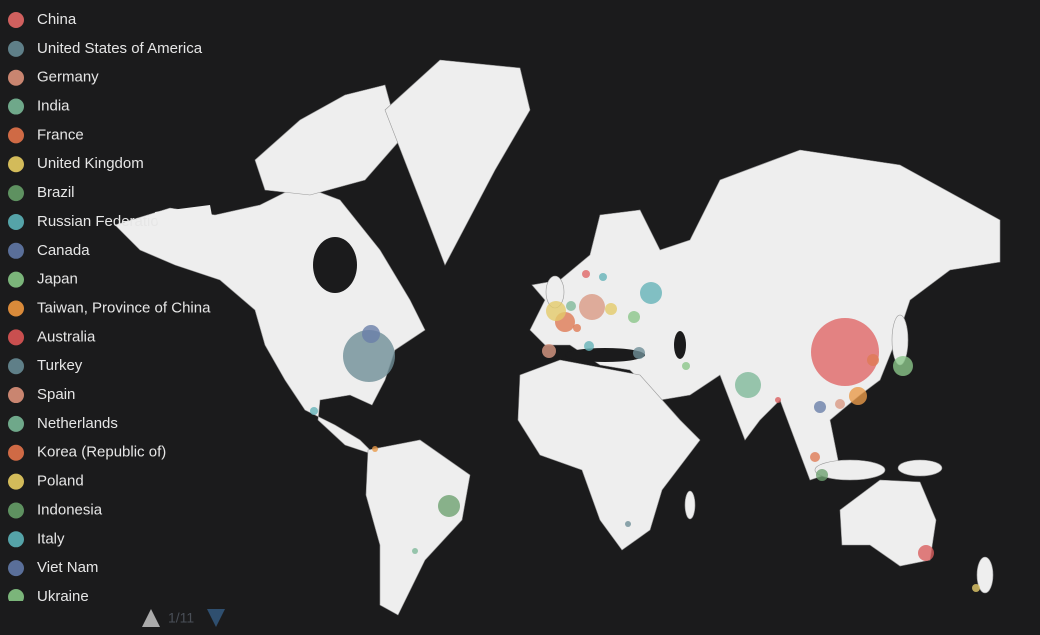 The width and height of the screenshot is (1040, 635). Describe the element at coordinates (60, 134) in the screenshot. I see `legend-label: France` at that location.